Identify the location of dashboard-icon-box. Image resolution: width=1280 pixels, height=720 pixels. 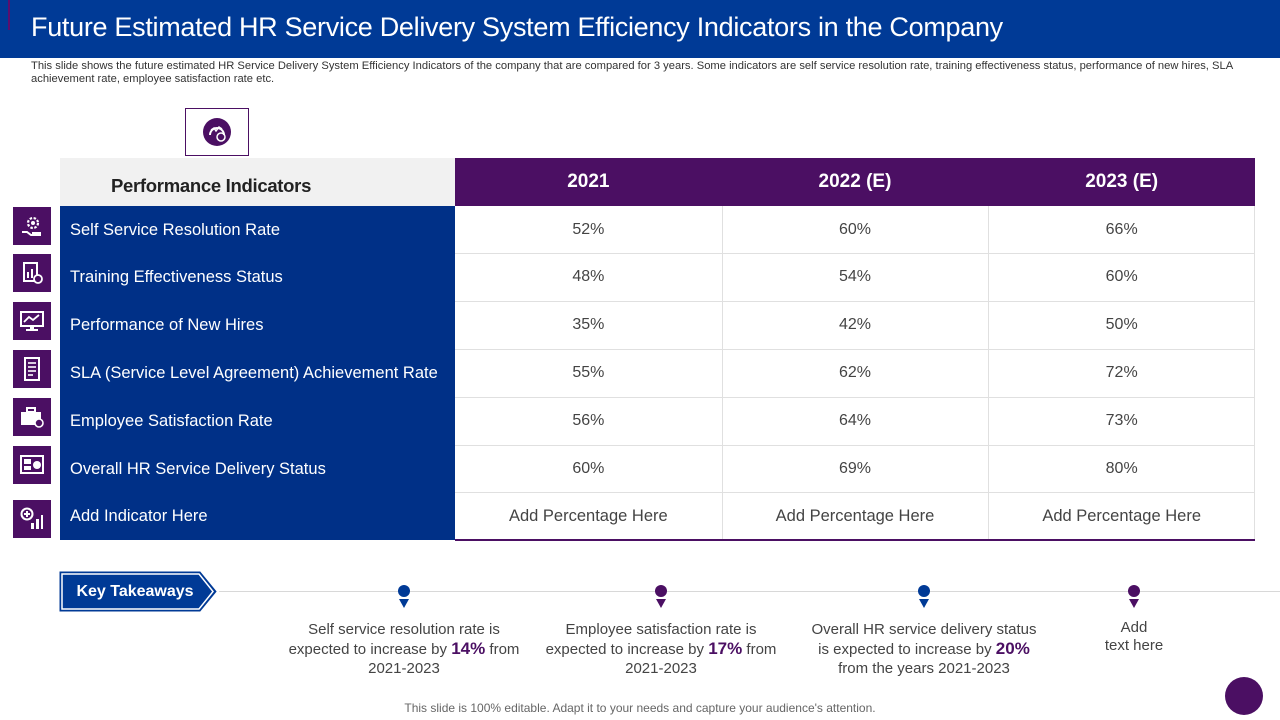
(217, 132).